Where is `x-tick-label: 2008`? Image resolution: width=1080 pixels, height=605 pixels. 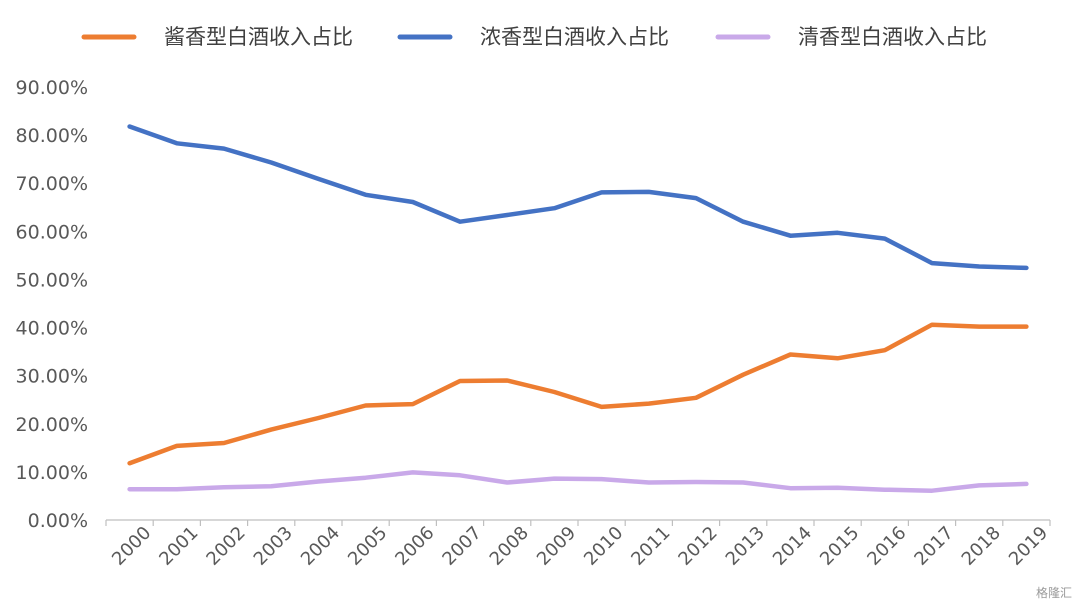
x-tick-label: 2008 is located at coordinates (509, 545).